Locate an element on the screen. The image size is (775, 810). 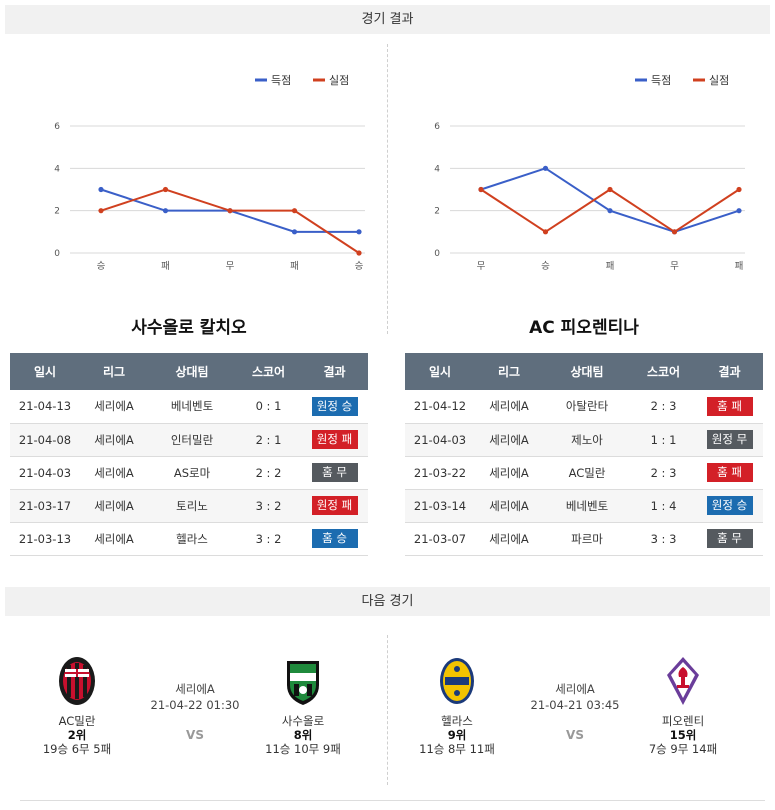
next-match-divider is located at coordinates (387, 710).